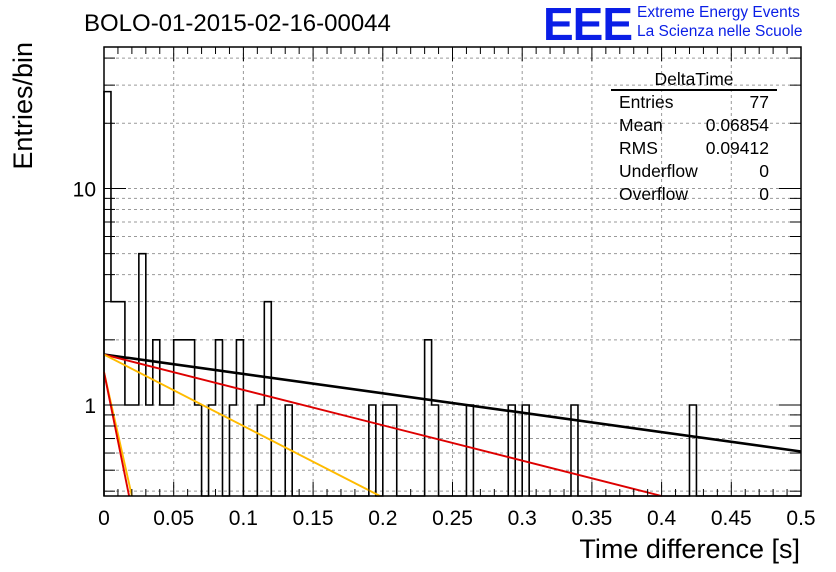  Describe the element at coordinates (173, 518) in the screenshot. I see `x-tick-label: 0.05` at that location.